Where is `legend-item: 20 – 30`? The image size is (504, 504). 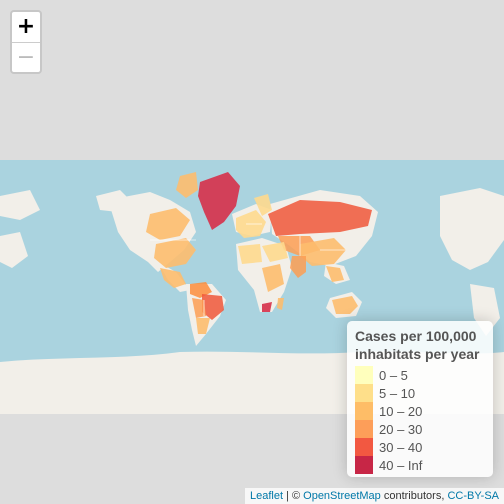
legend-item: 20 – 30 is located at coordinates (420, 429).